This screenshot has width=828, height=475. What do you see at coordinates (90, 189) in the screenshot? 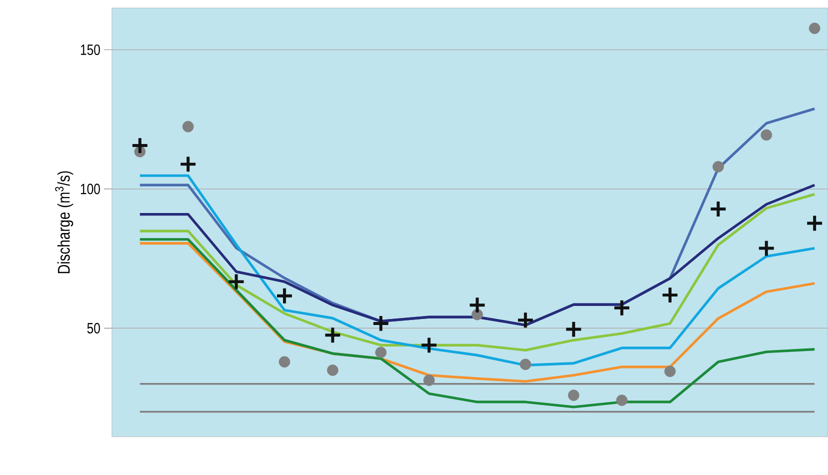
I see `y-tick-label: 100` at bounding box center [90, 189].